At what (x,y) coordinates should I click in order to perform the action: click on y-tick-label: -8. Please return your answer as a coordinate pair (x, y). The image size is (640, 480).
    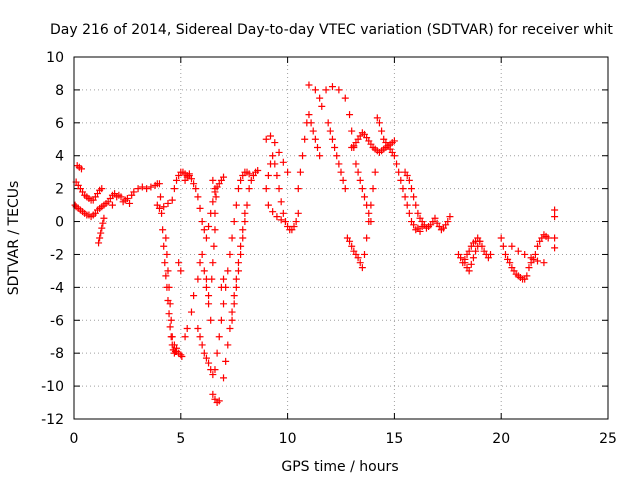
    Looking at the image, I should click on (57, 354).